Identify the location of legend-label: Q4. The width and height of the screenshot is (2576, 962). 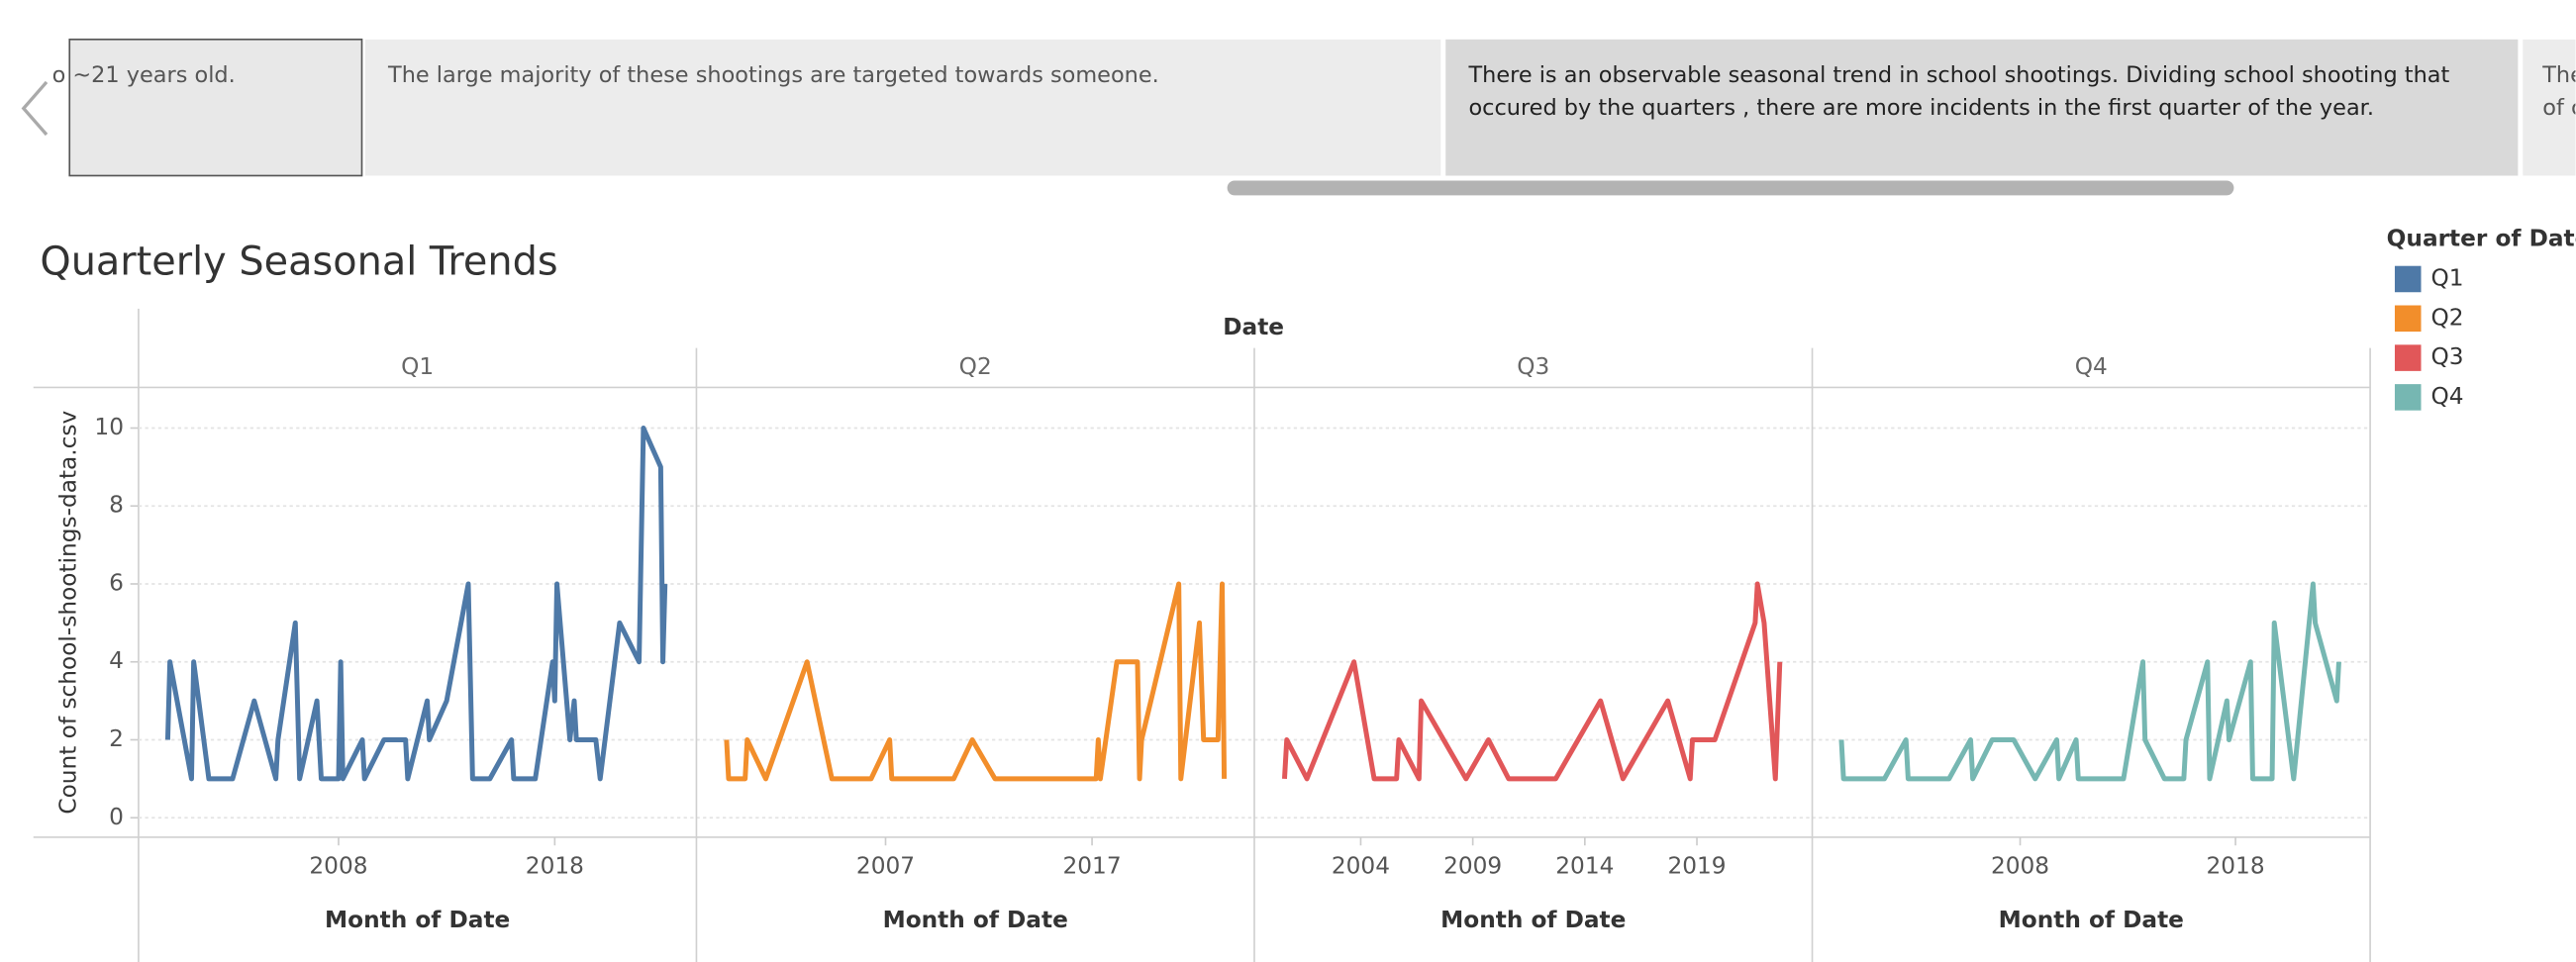
(2447, 396).